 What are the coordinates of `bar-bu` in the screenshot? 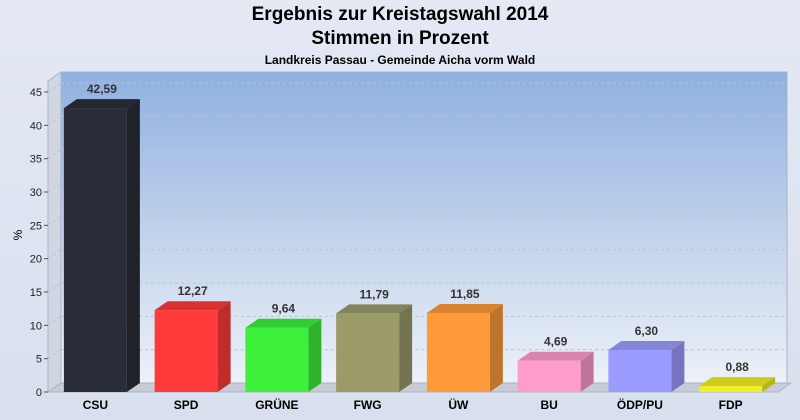 It's located at (549, 376).